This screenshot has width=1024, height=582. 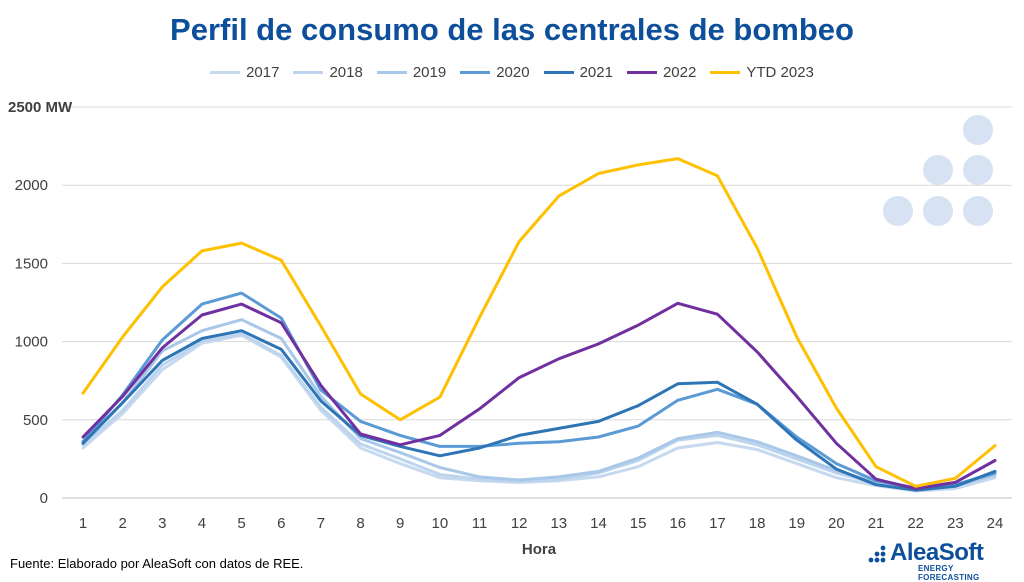 What do you see at coordinates (328, 72) in the screenshot?
I see `legend-item: 2018` at bounding box center [328, 72].